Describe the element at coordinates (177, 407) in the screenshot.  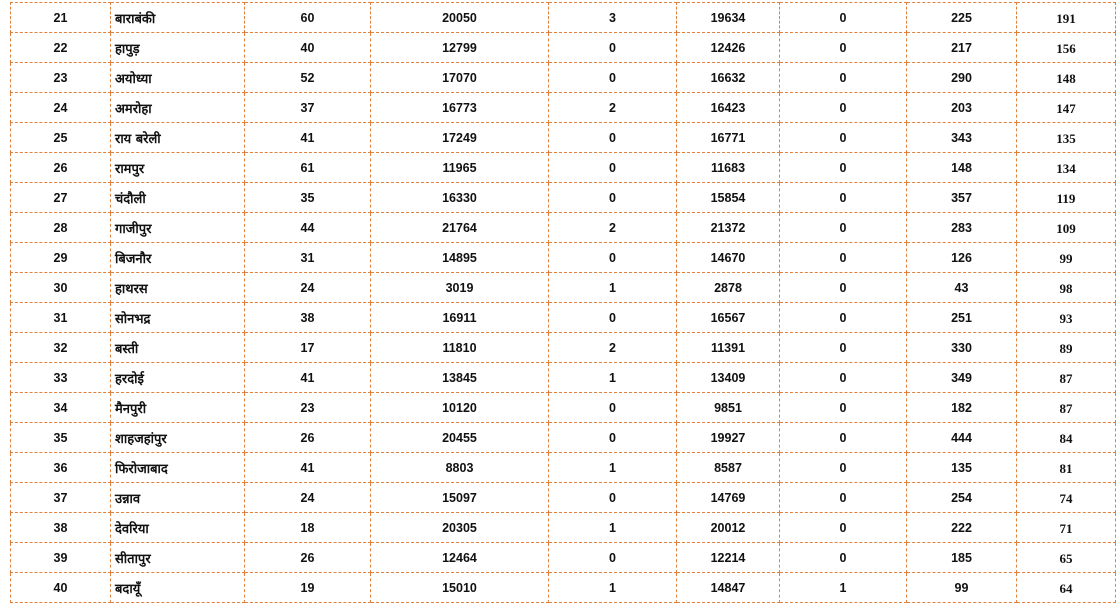
I see `district-name-cell: मैनपुरी` at that location.